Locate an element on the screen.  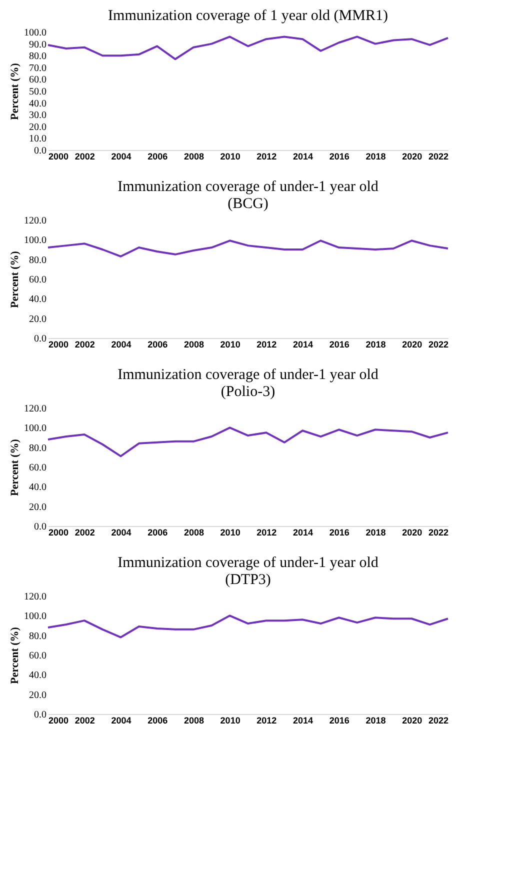
y-tick-label: 50.0 is located at coordinates (37, 92).